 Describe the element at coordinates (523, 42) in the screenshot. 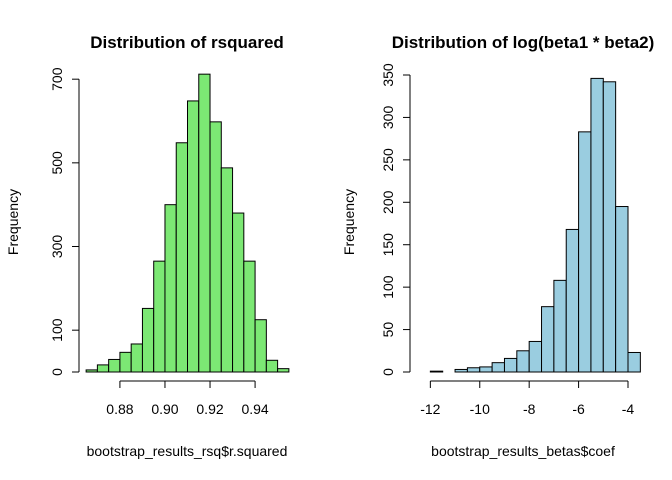

I see `chart-title: Distribution of log(beta1 * beta2)` at that location.